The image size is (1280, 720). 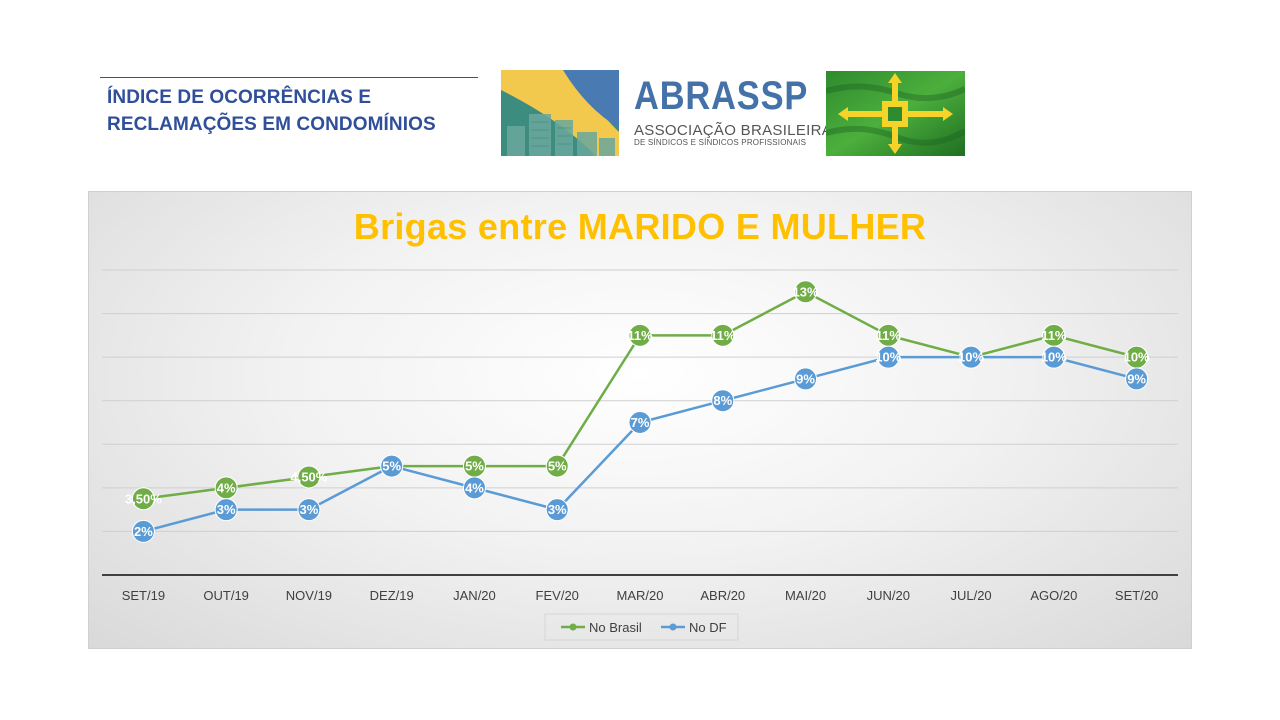 I want to click on x-tick-label: JUN/20, so click(x=888, y=595).